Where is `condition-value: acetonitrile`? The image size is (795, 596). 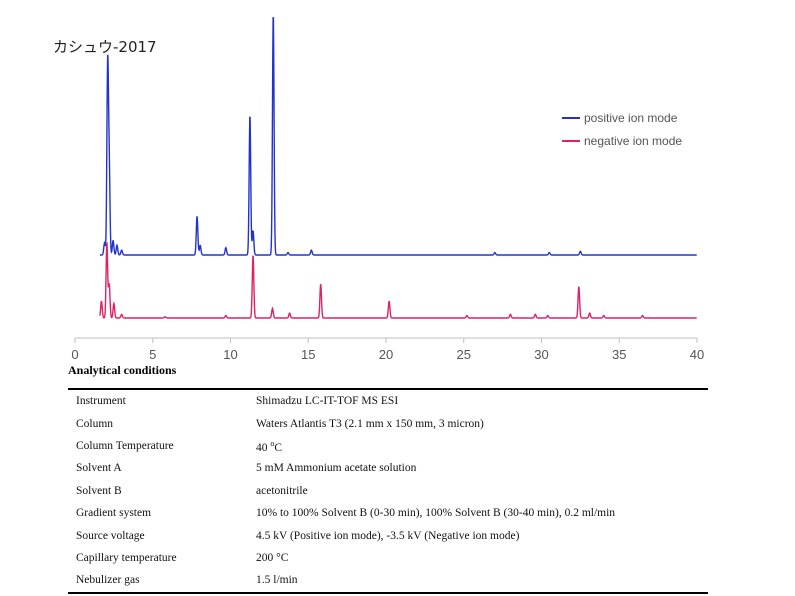 condition-value: acetonitrile is located at coordinates (282, 490).